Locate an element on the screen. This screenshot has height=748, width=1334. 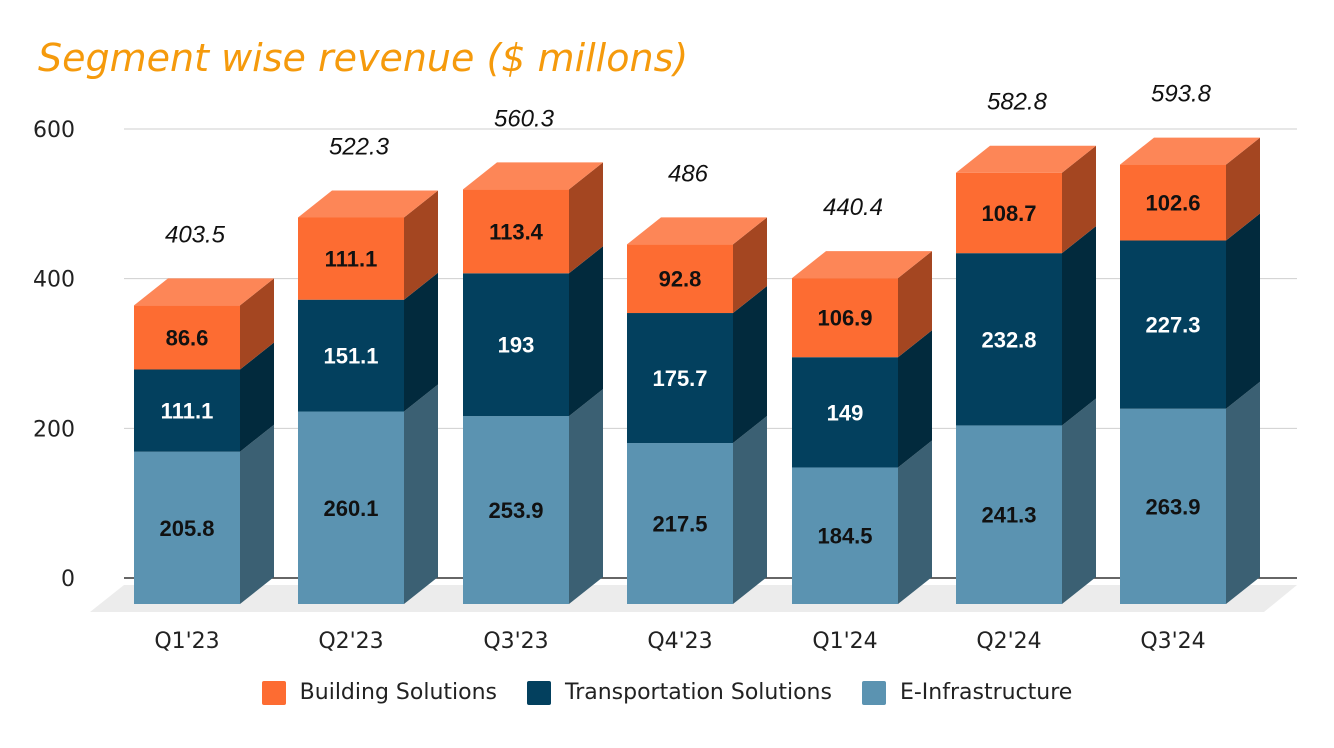
x-tick-label: Q2'23 is located at coordinates (350, 641).